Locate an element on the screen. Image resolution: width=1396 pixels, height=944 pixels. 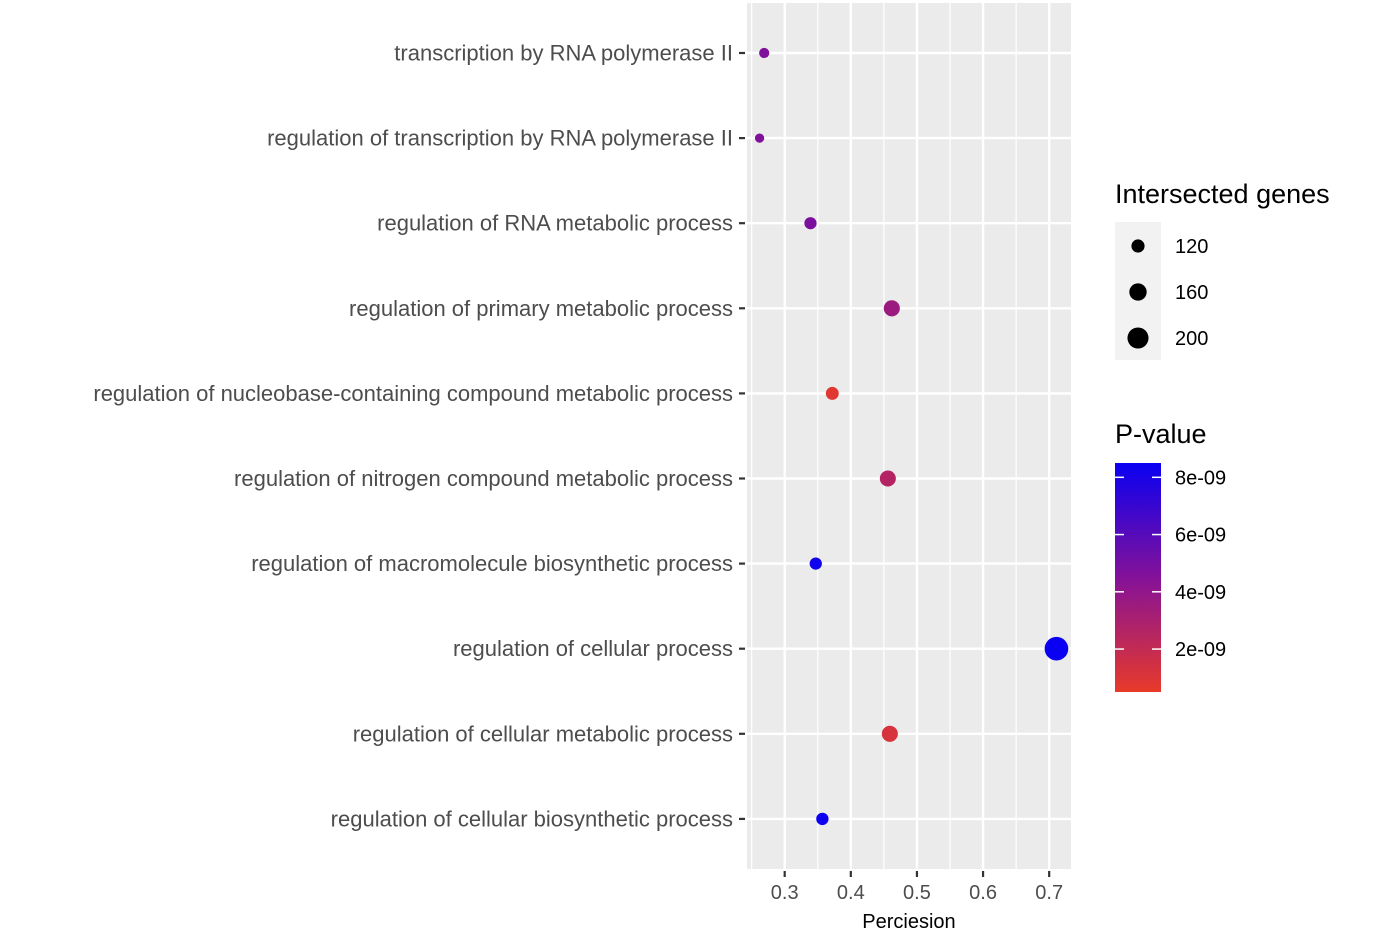
y-tick-label: regulation of primary metabolic process is located at coordinates (541, 308).